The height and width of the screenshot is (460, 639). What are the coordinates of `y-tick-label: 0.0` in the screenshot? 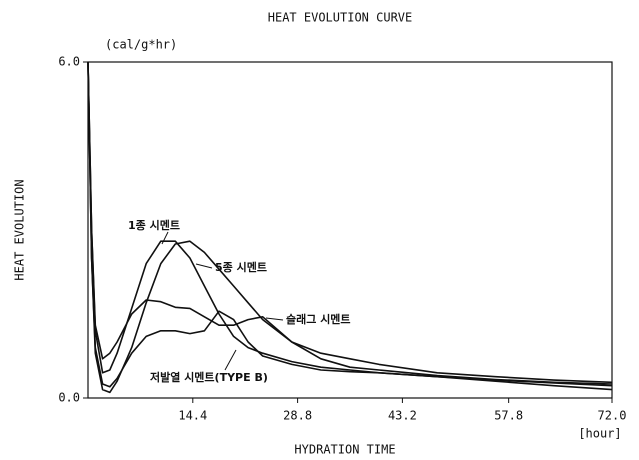 It's located at (69, 398).